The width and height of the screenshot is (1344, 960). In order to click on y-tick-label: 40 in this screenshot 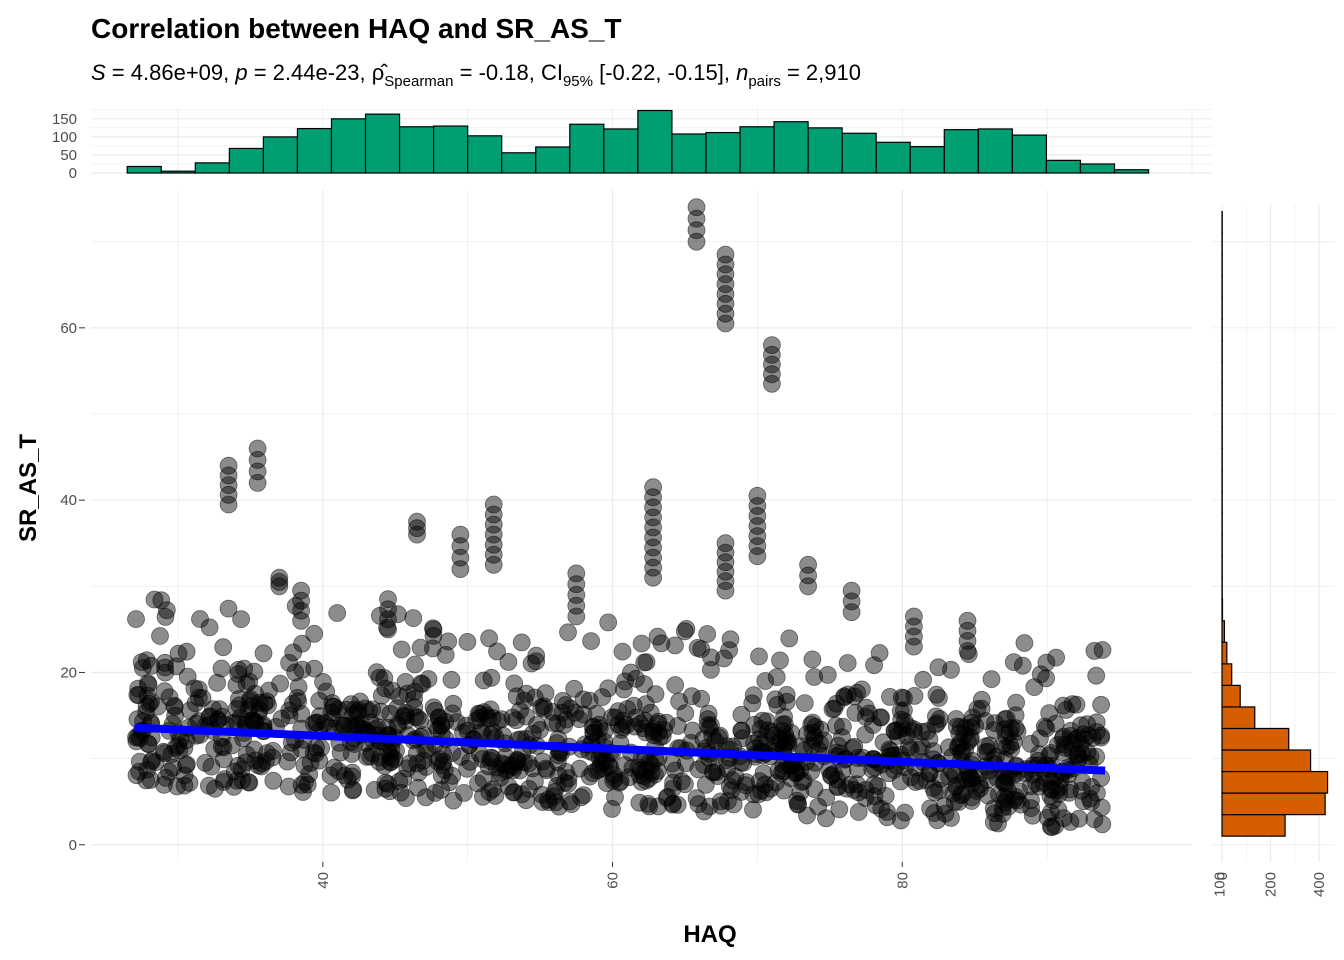, I will do `click(68, 500)`.